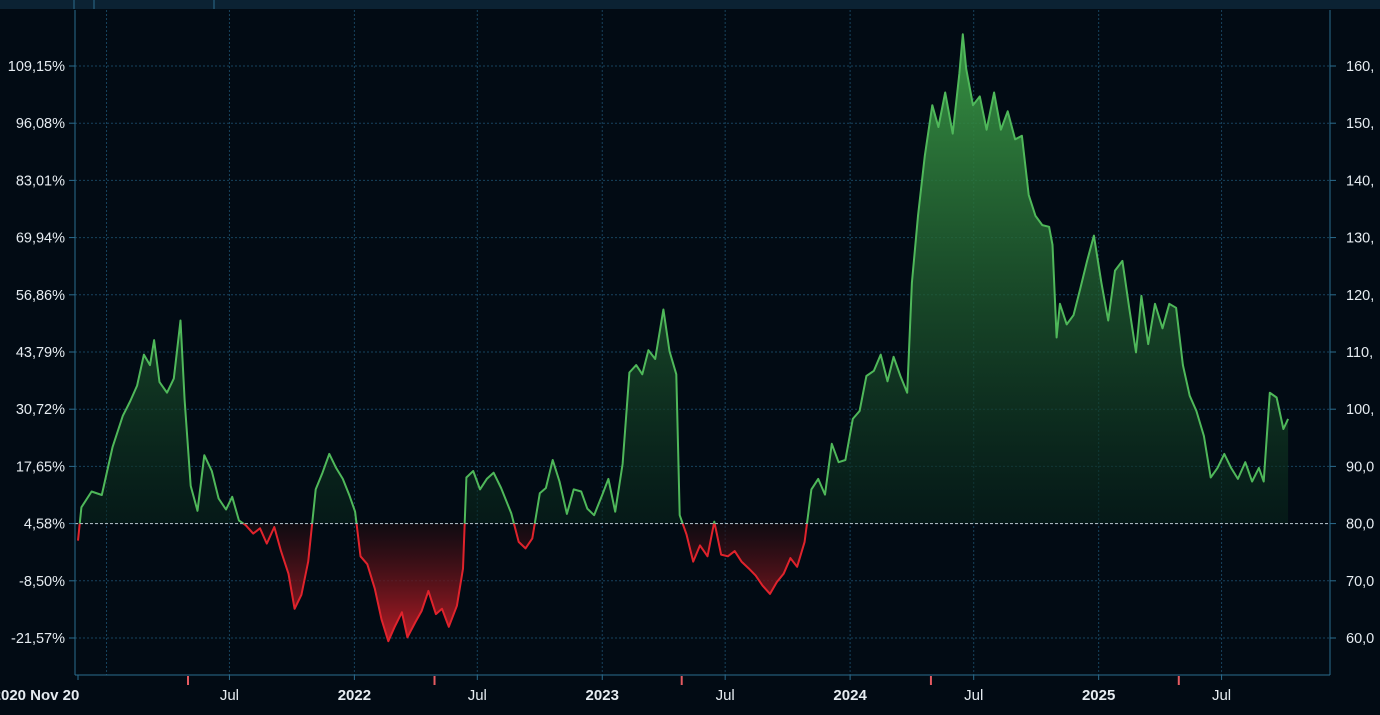 This screenshot has width=1380, height=715. I want to click on left-tick-label: 83,01%, so click(40, 181).